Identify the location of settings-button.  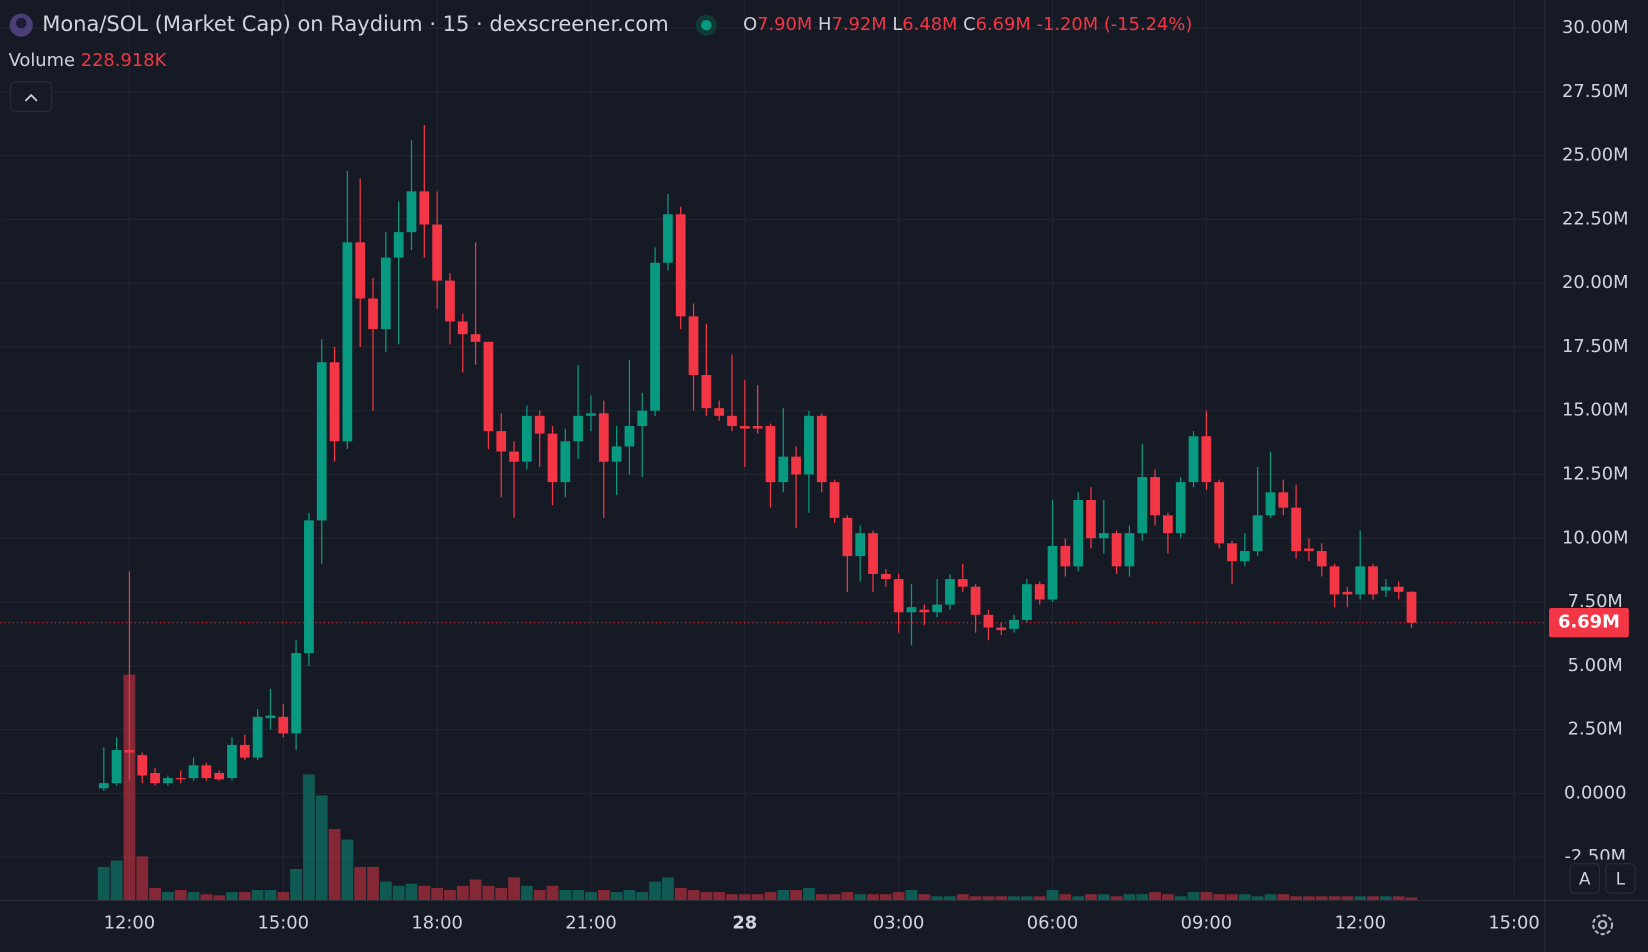
(1603, 925).